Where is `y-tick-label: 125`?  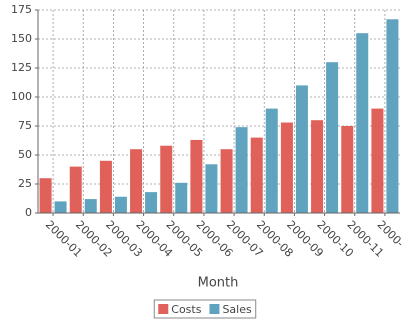
y-tick-label: 125 is located at coordinates (21, 67).